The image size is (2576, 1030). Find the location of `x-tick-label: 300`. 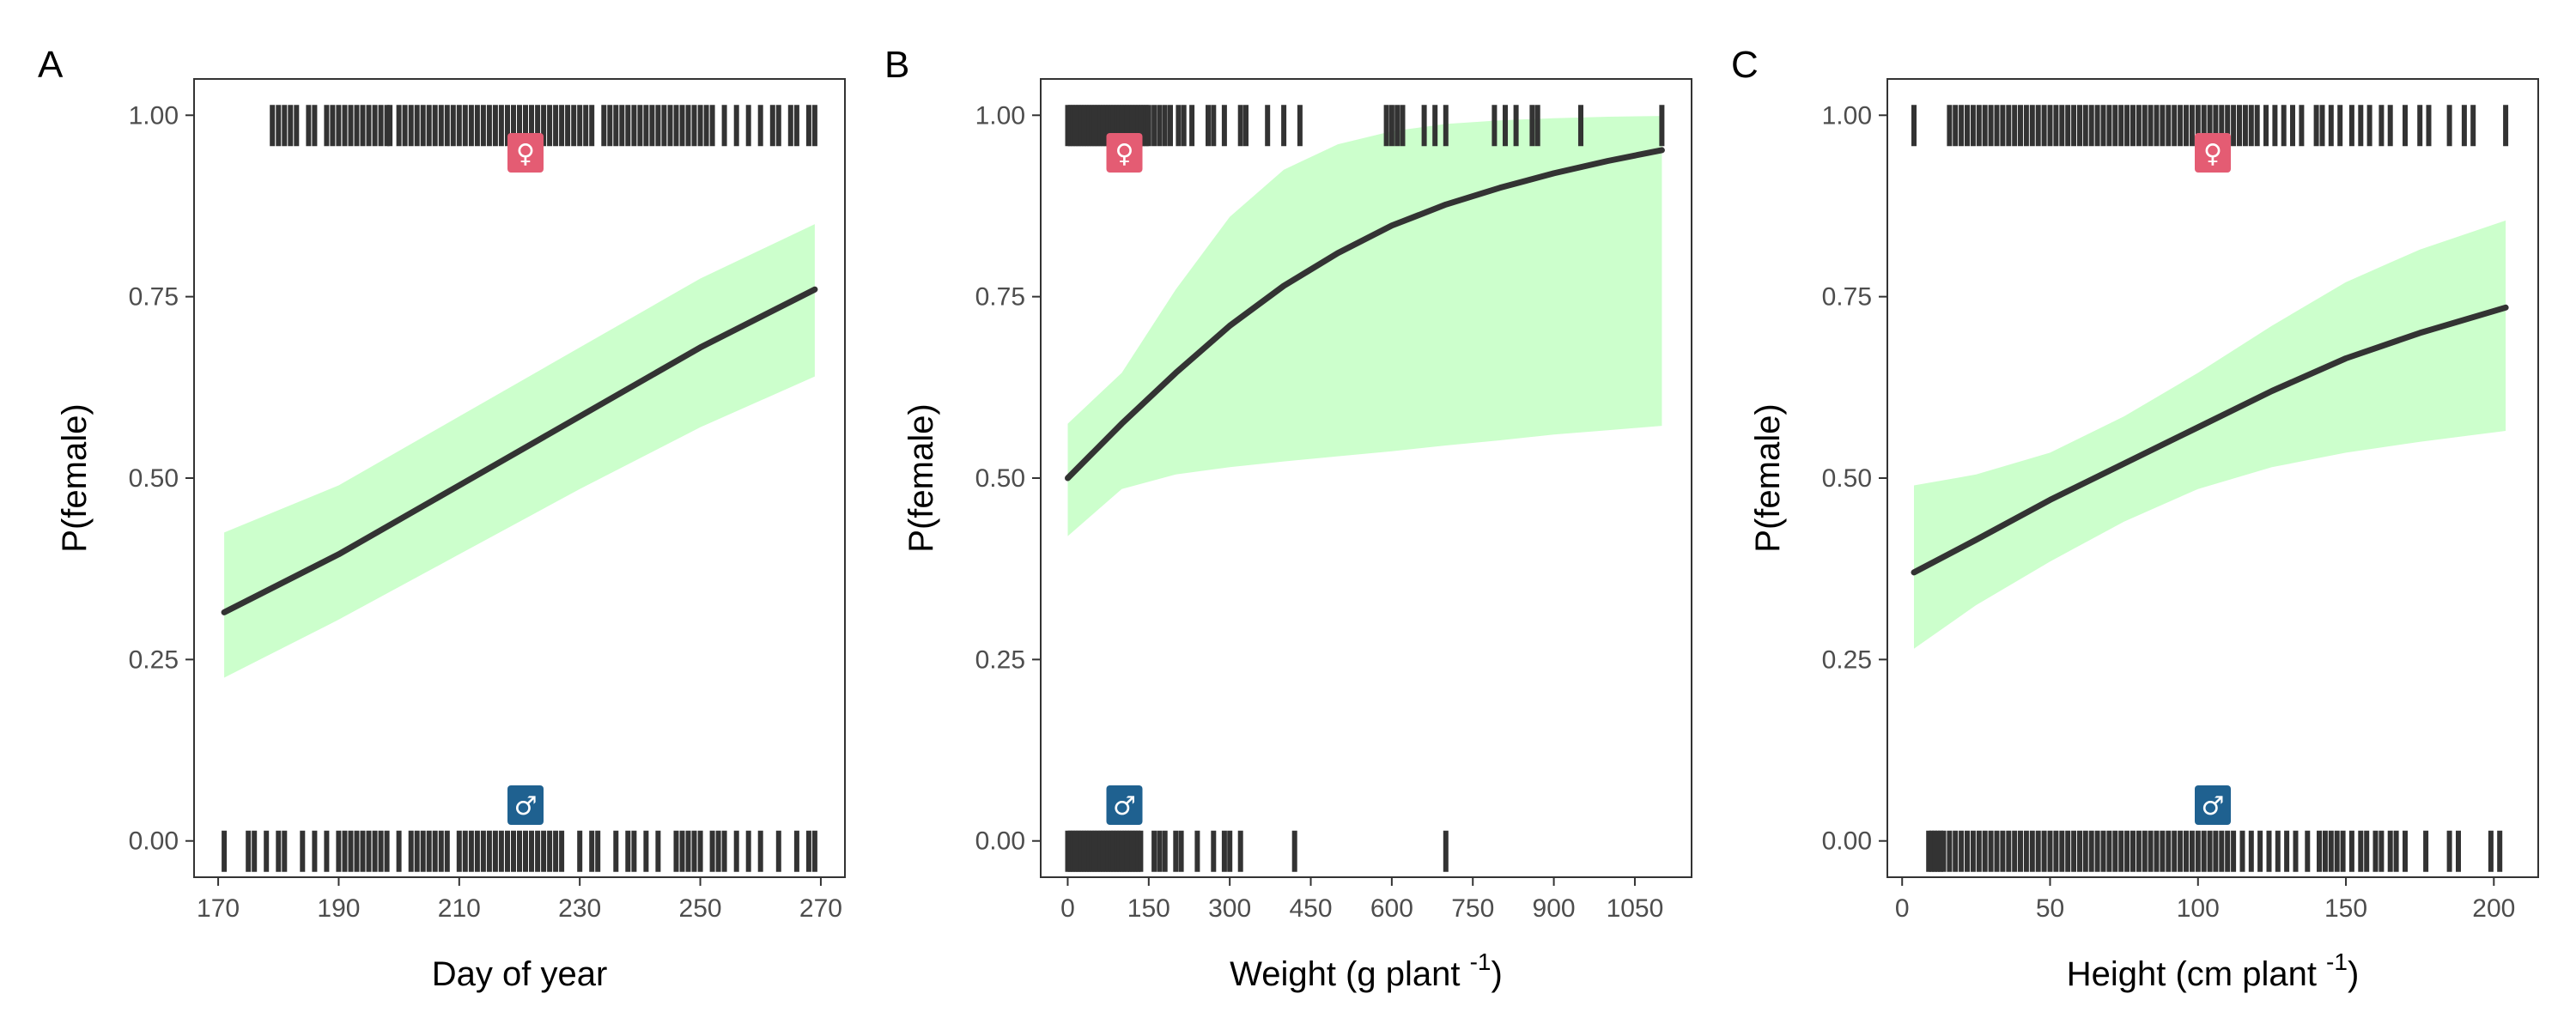

x-tick-label: 300 is located at coordinates (1229, 908).